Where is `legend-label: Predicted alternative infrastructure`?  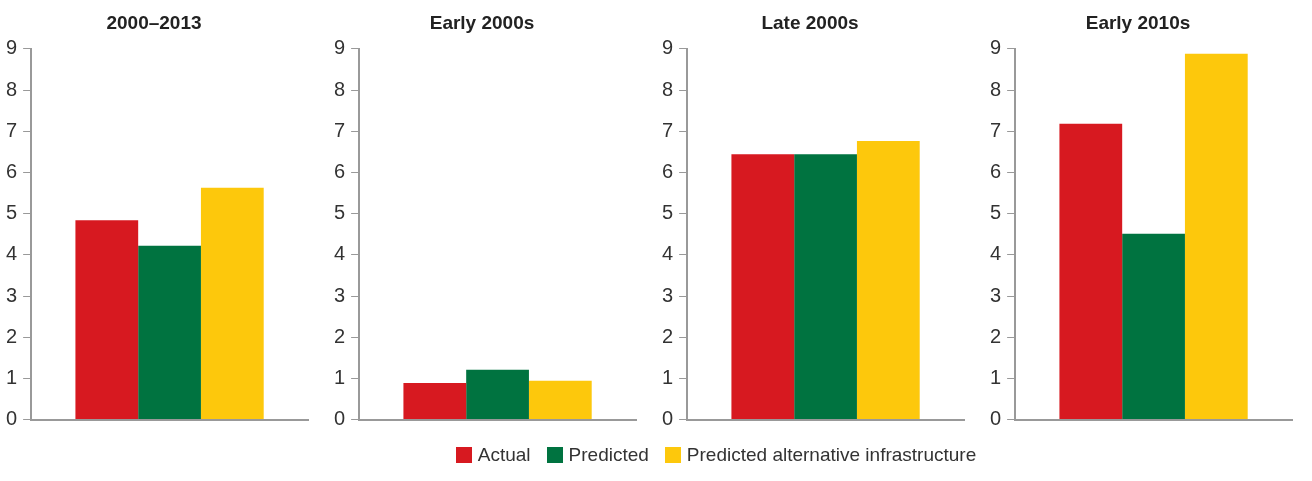 legend-label: Predicted alternative infrastructure is located at coordinates (831, 455).